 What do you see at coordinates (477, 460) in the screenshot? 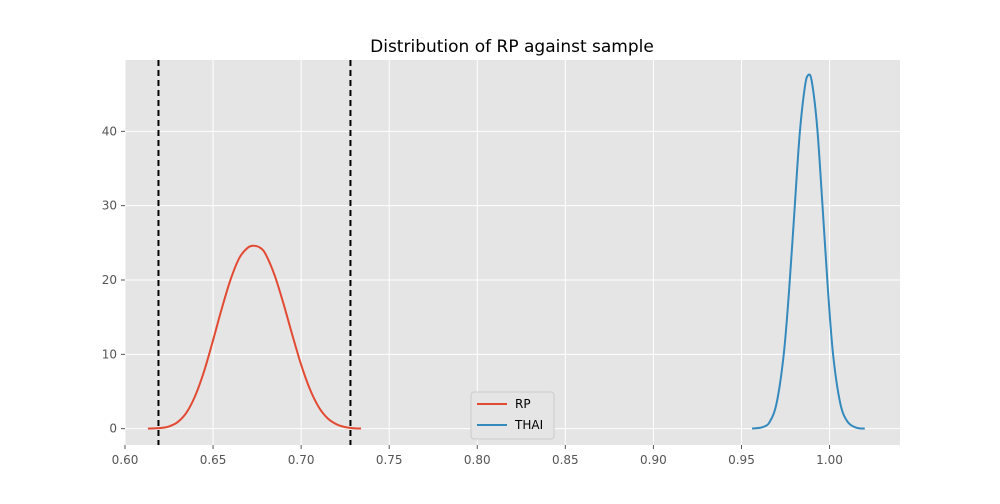
I see `x-tick-label: 0.80` at bounding box center [477, 460].